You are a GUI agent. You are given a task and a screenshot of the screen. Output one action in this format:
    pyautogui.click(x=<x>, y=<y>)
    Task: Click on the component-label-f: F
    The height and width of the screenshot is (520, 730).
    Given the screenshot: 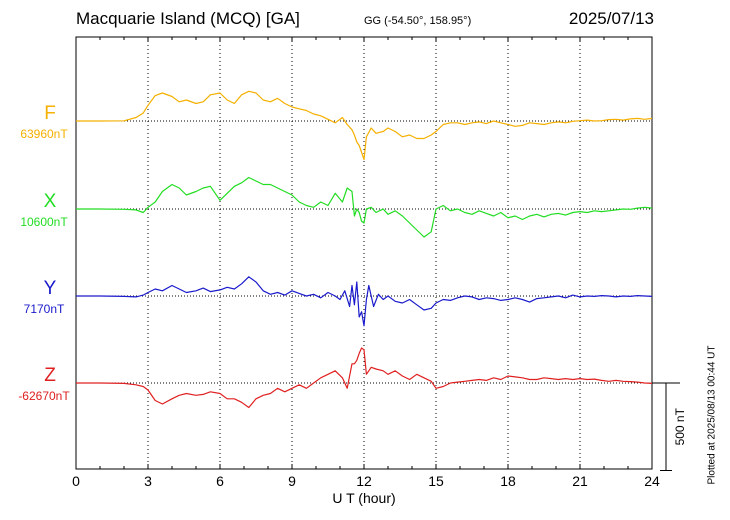 What is the action you would take?
    pyautogui.click(x=50, y=113)
    